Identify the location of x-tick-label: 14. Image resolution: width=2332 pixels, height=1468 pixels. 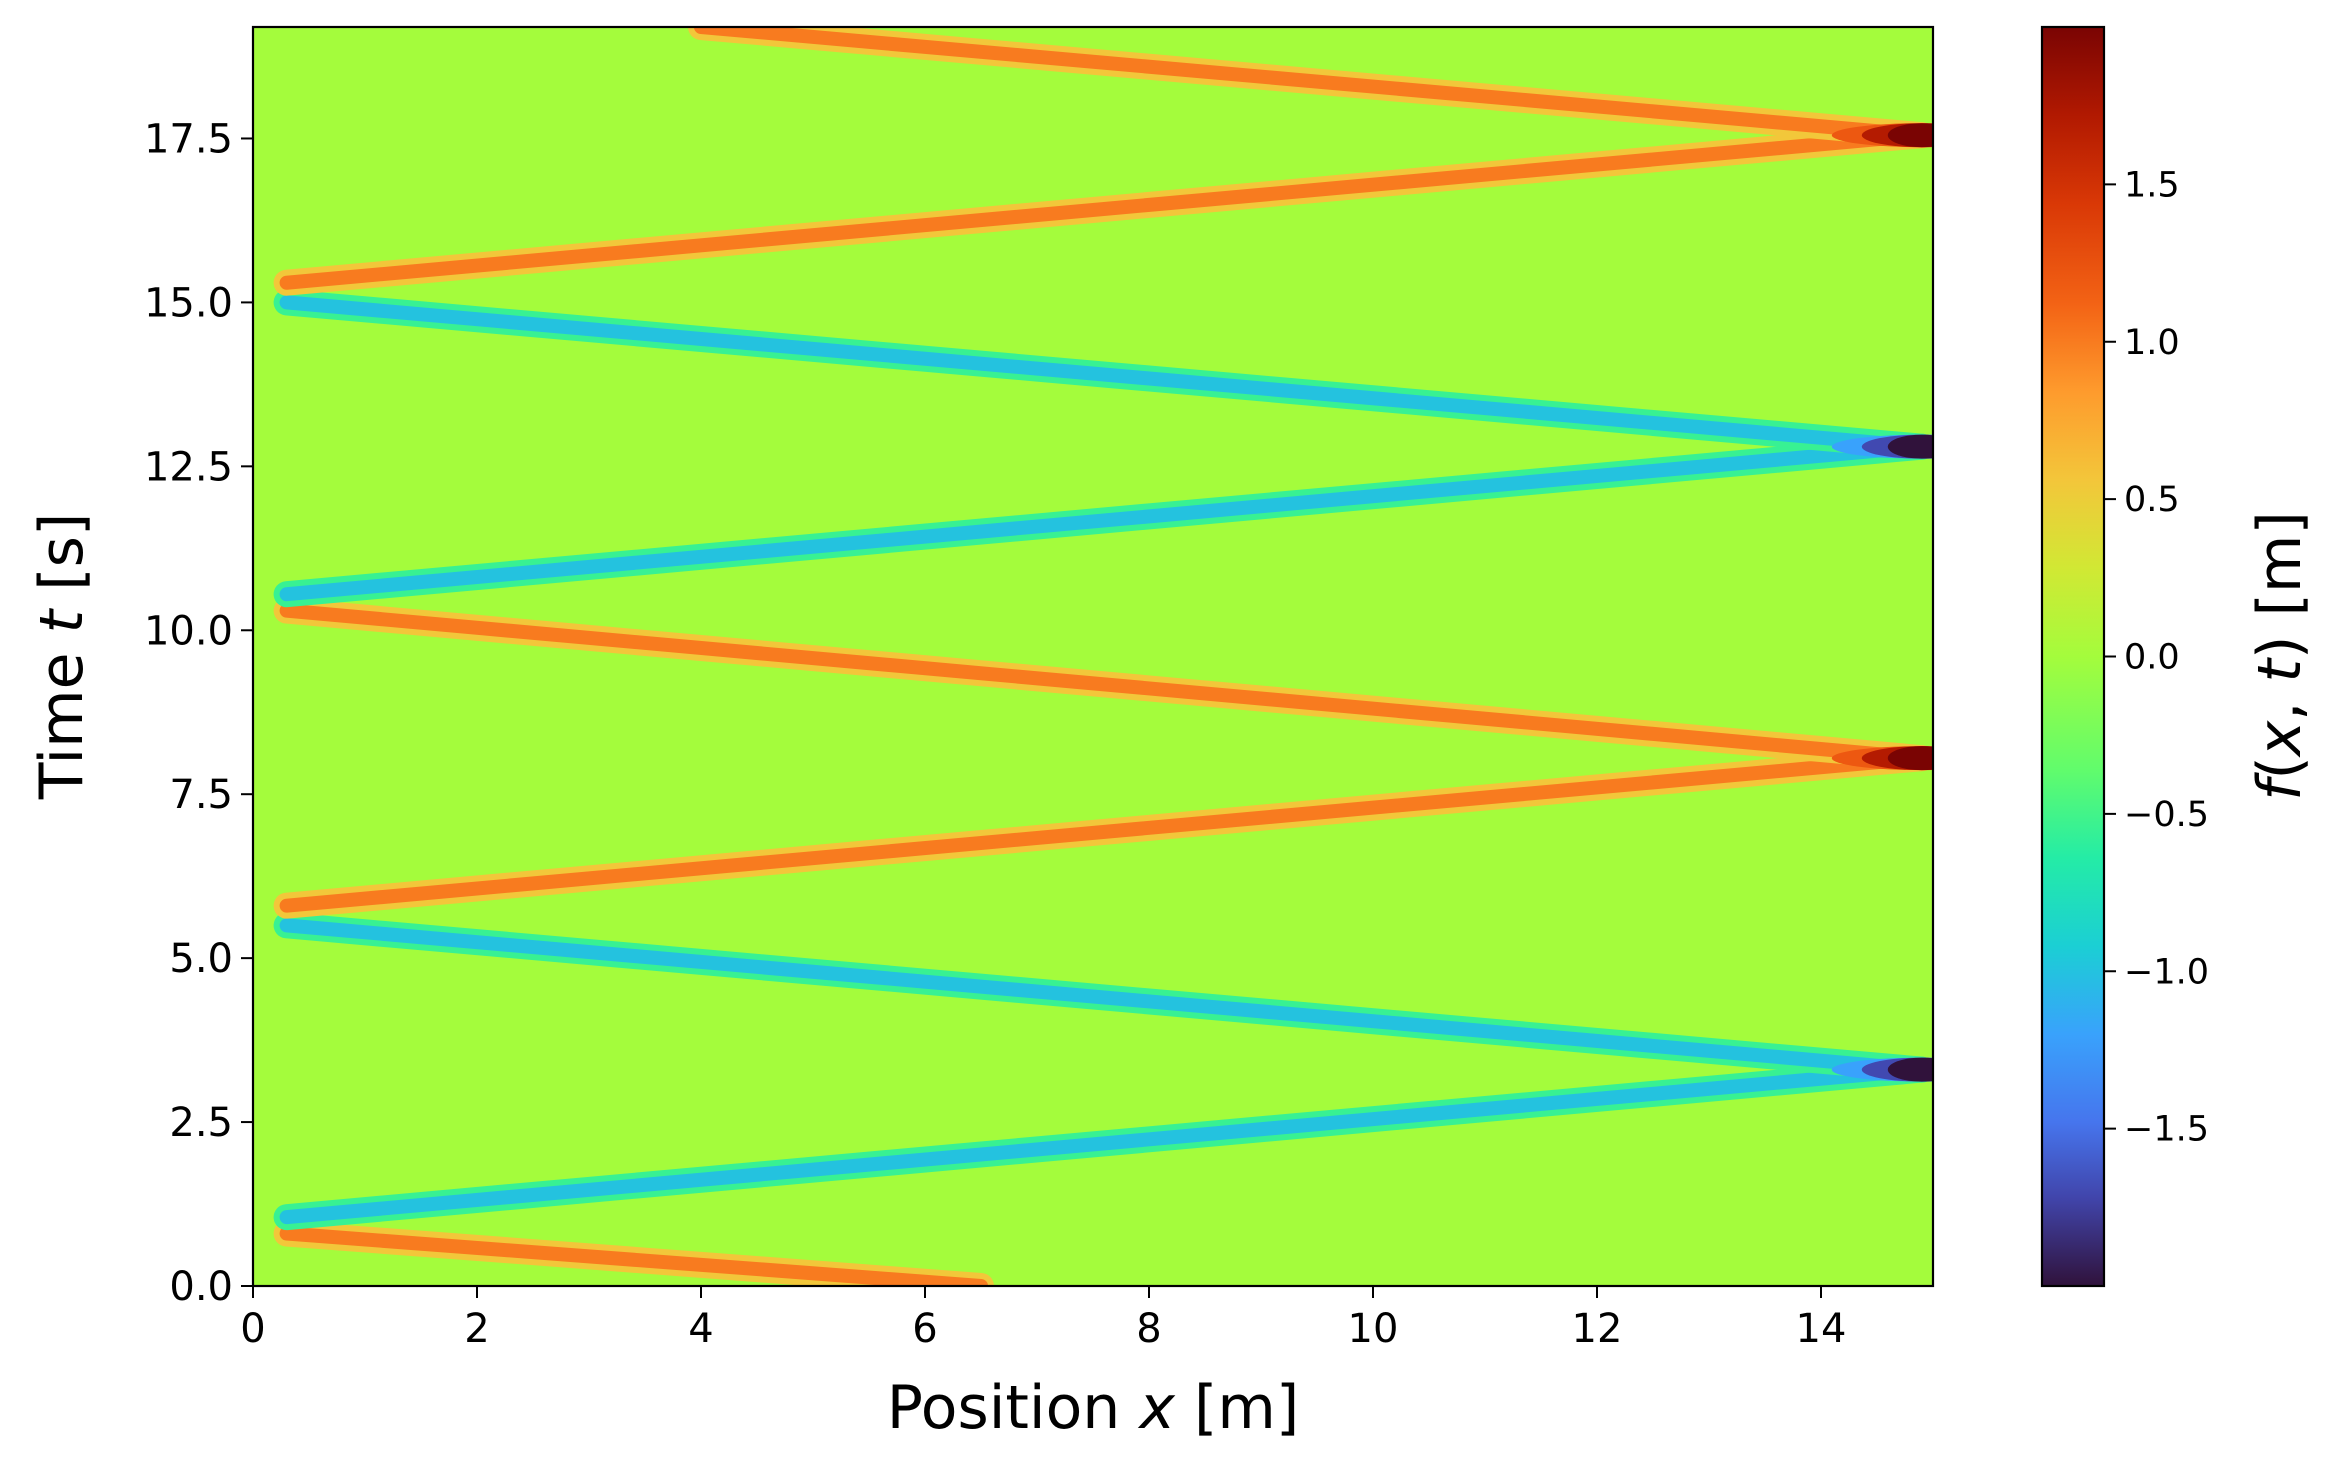
(1821, 1329).